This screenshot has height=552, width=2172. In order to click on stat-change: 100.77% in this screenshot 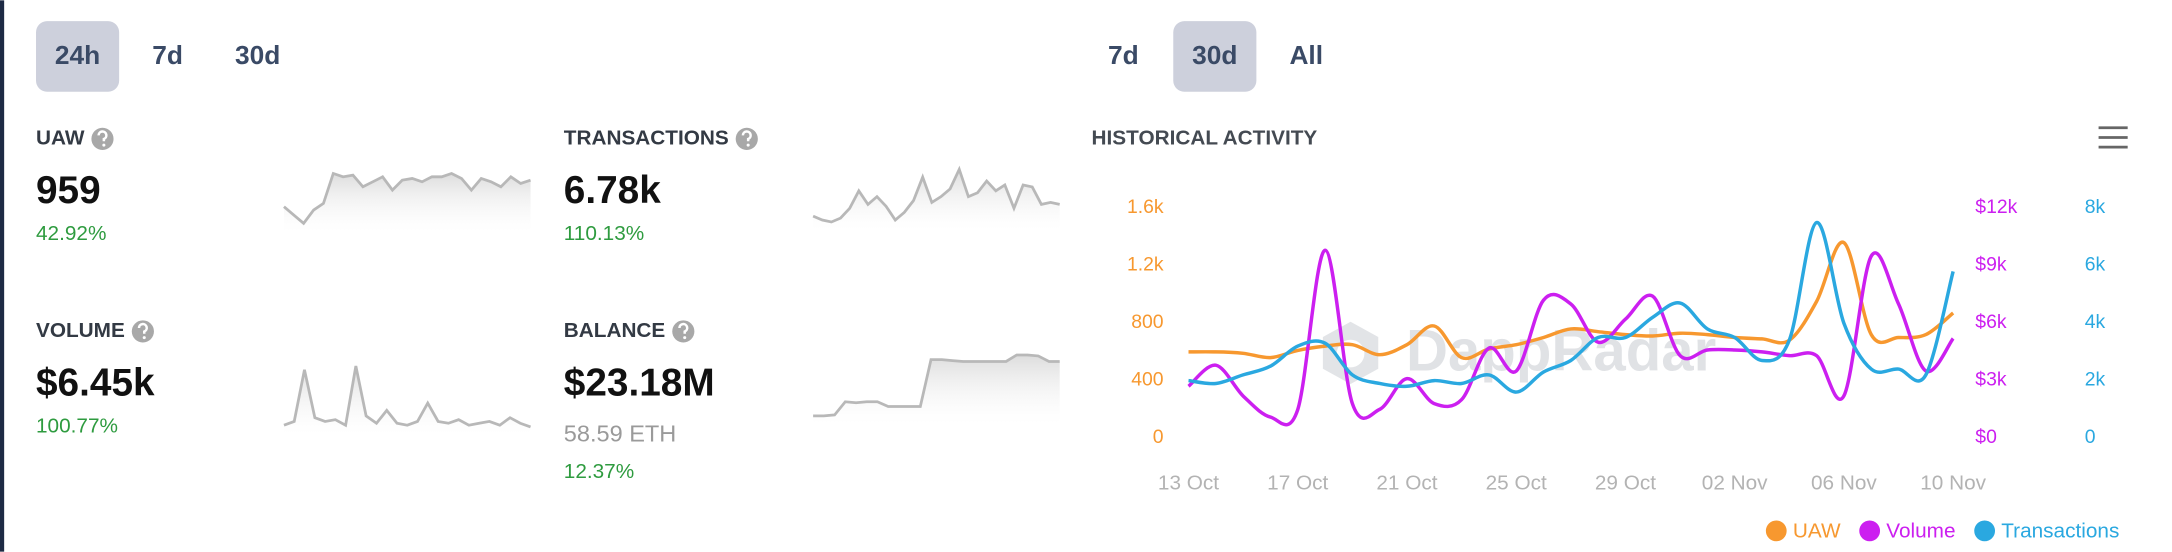, I will do `click(77, 425)`.